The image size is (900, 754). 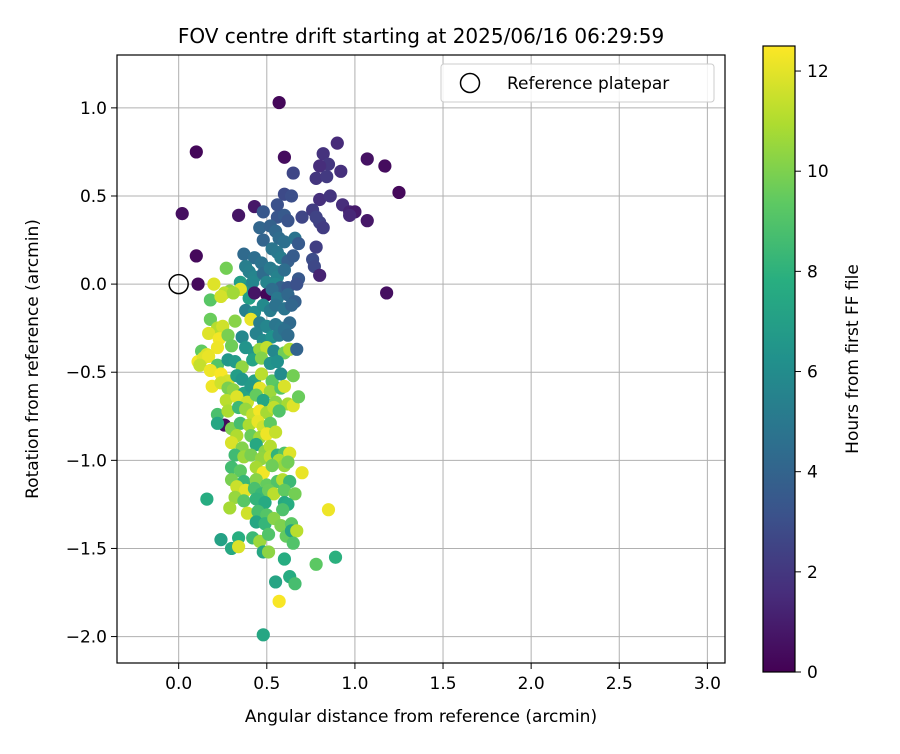 I want to click on x-tick-label: 2.5, so click(x=619, y=684).